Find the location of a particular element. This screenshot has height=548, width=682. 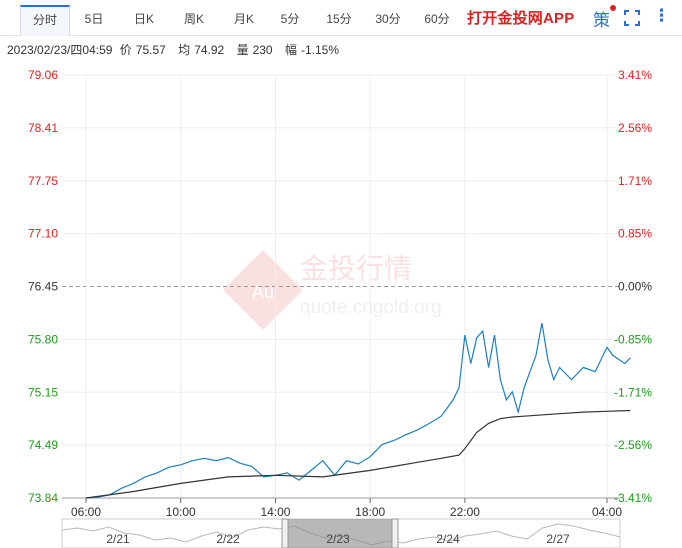

strategy-icon: 策 is located at coordinates (604, 17).